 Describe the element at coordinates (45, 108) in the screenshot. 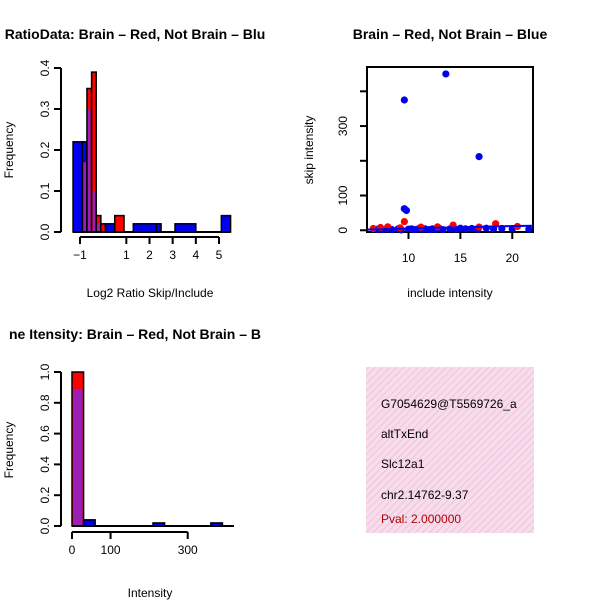

I see `ratio-histogram-y-tick-label: 0.3` at that location.